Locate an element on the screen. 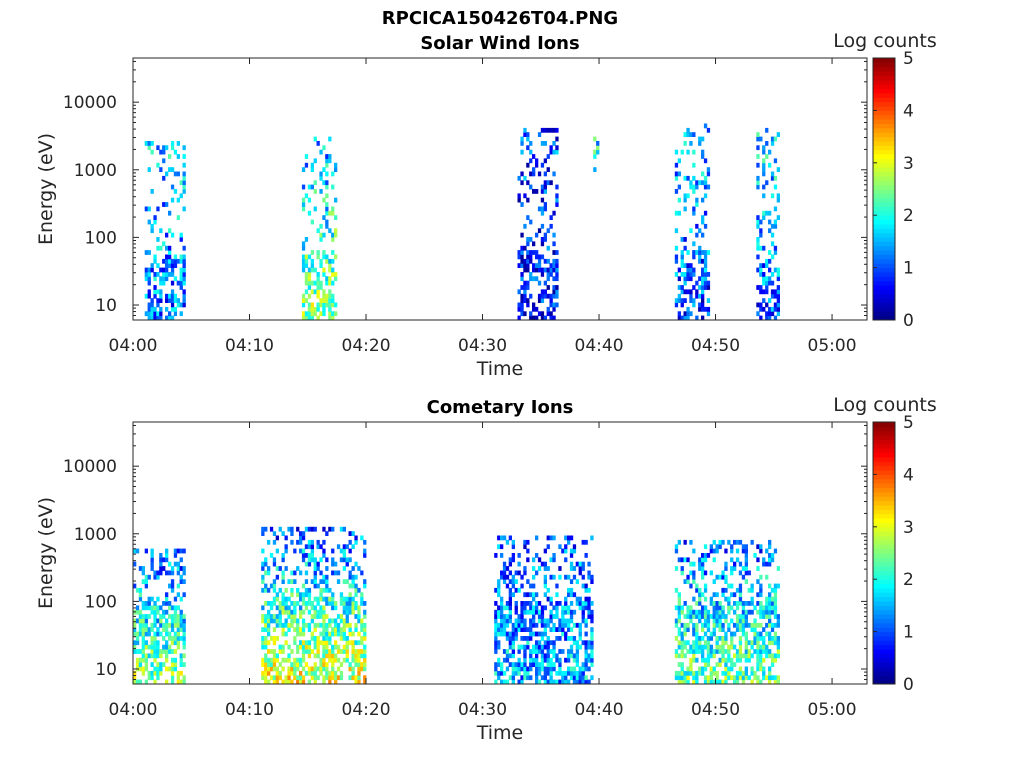 This screenshot has width=1024, height=768. solar-wind-x-tick-label: 04:30 is located at coordinates (482, 346).